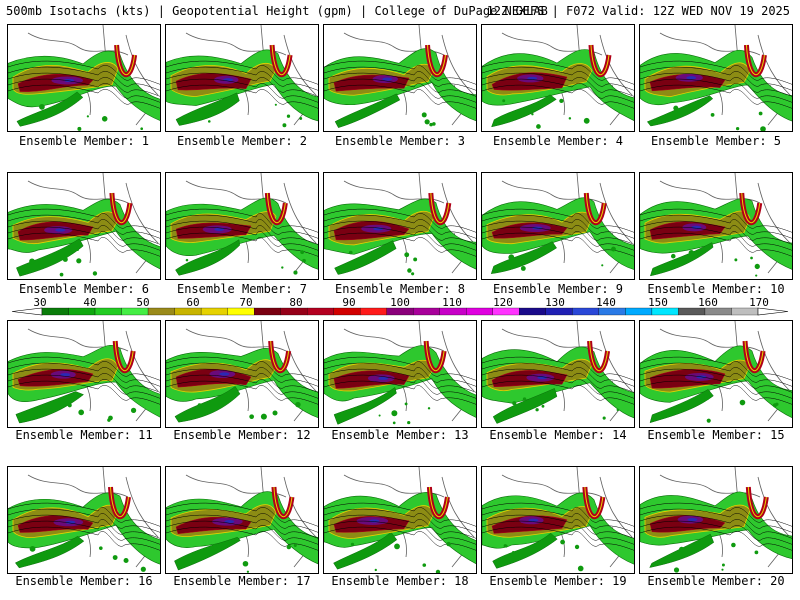 The width and height of the screenshot is (800, 600). I want to click on ensemble-member-caption: Ensemble Member: 8, so click(400, 289).